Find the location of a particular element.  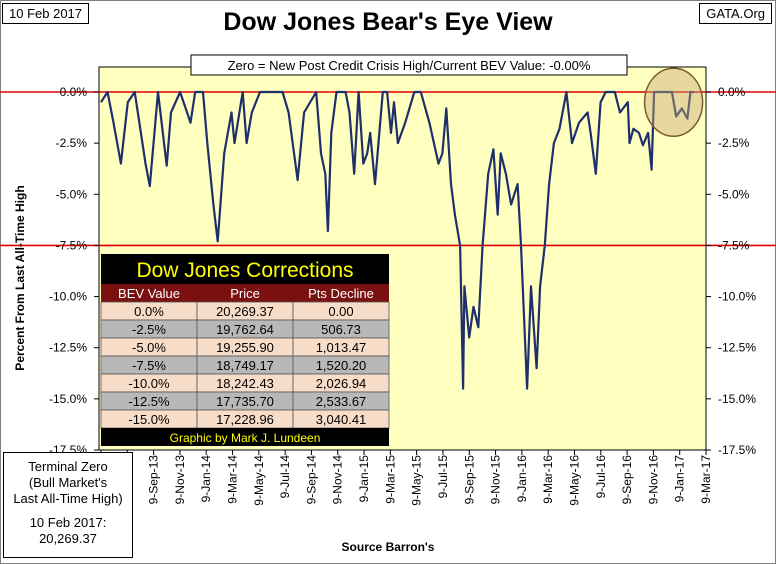

y-tick-label: -2.5% is located at coordinates (72, 143).